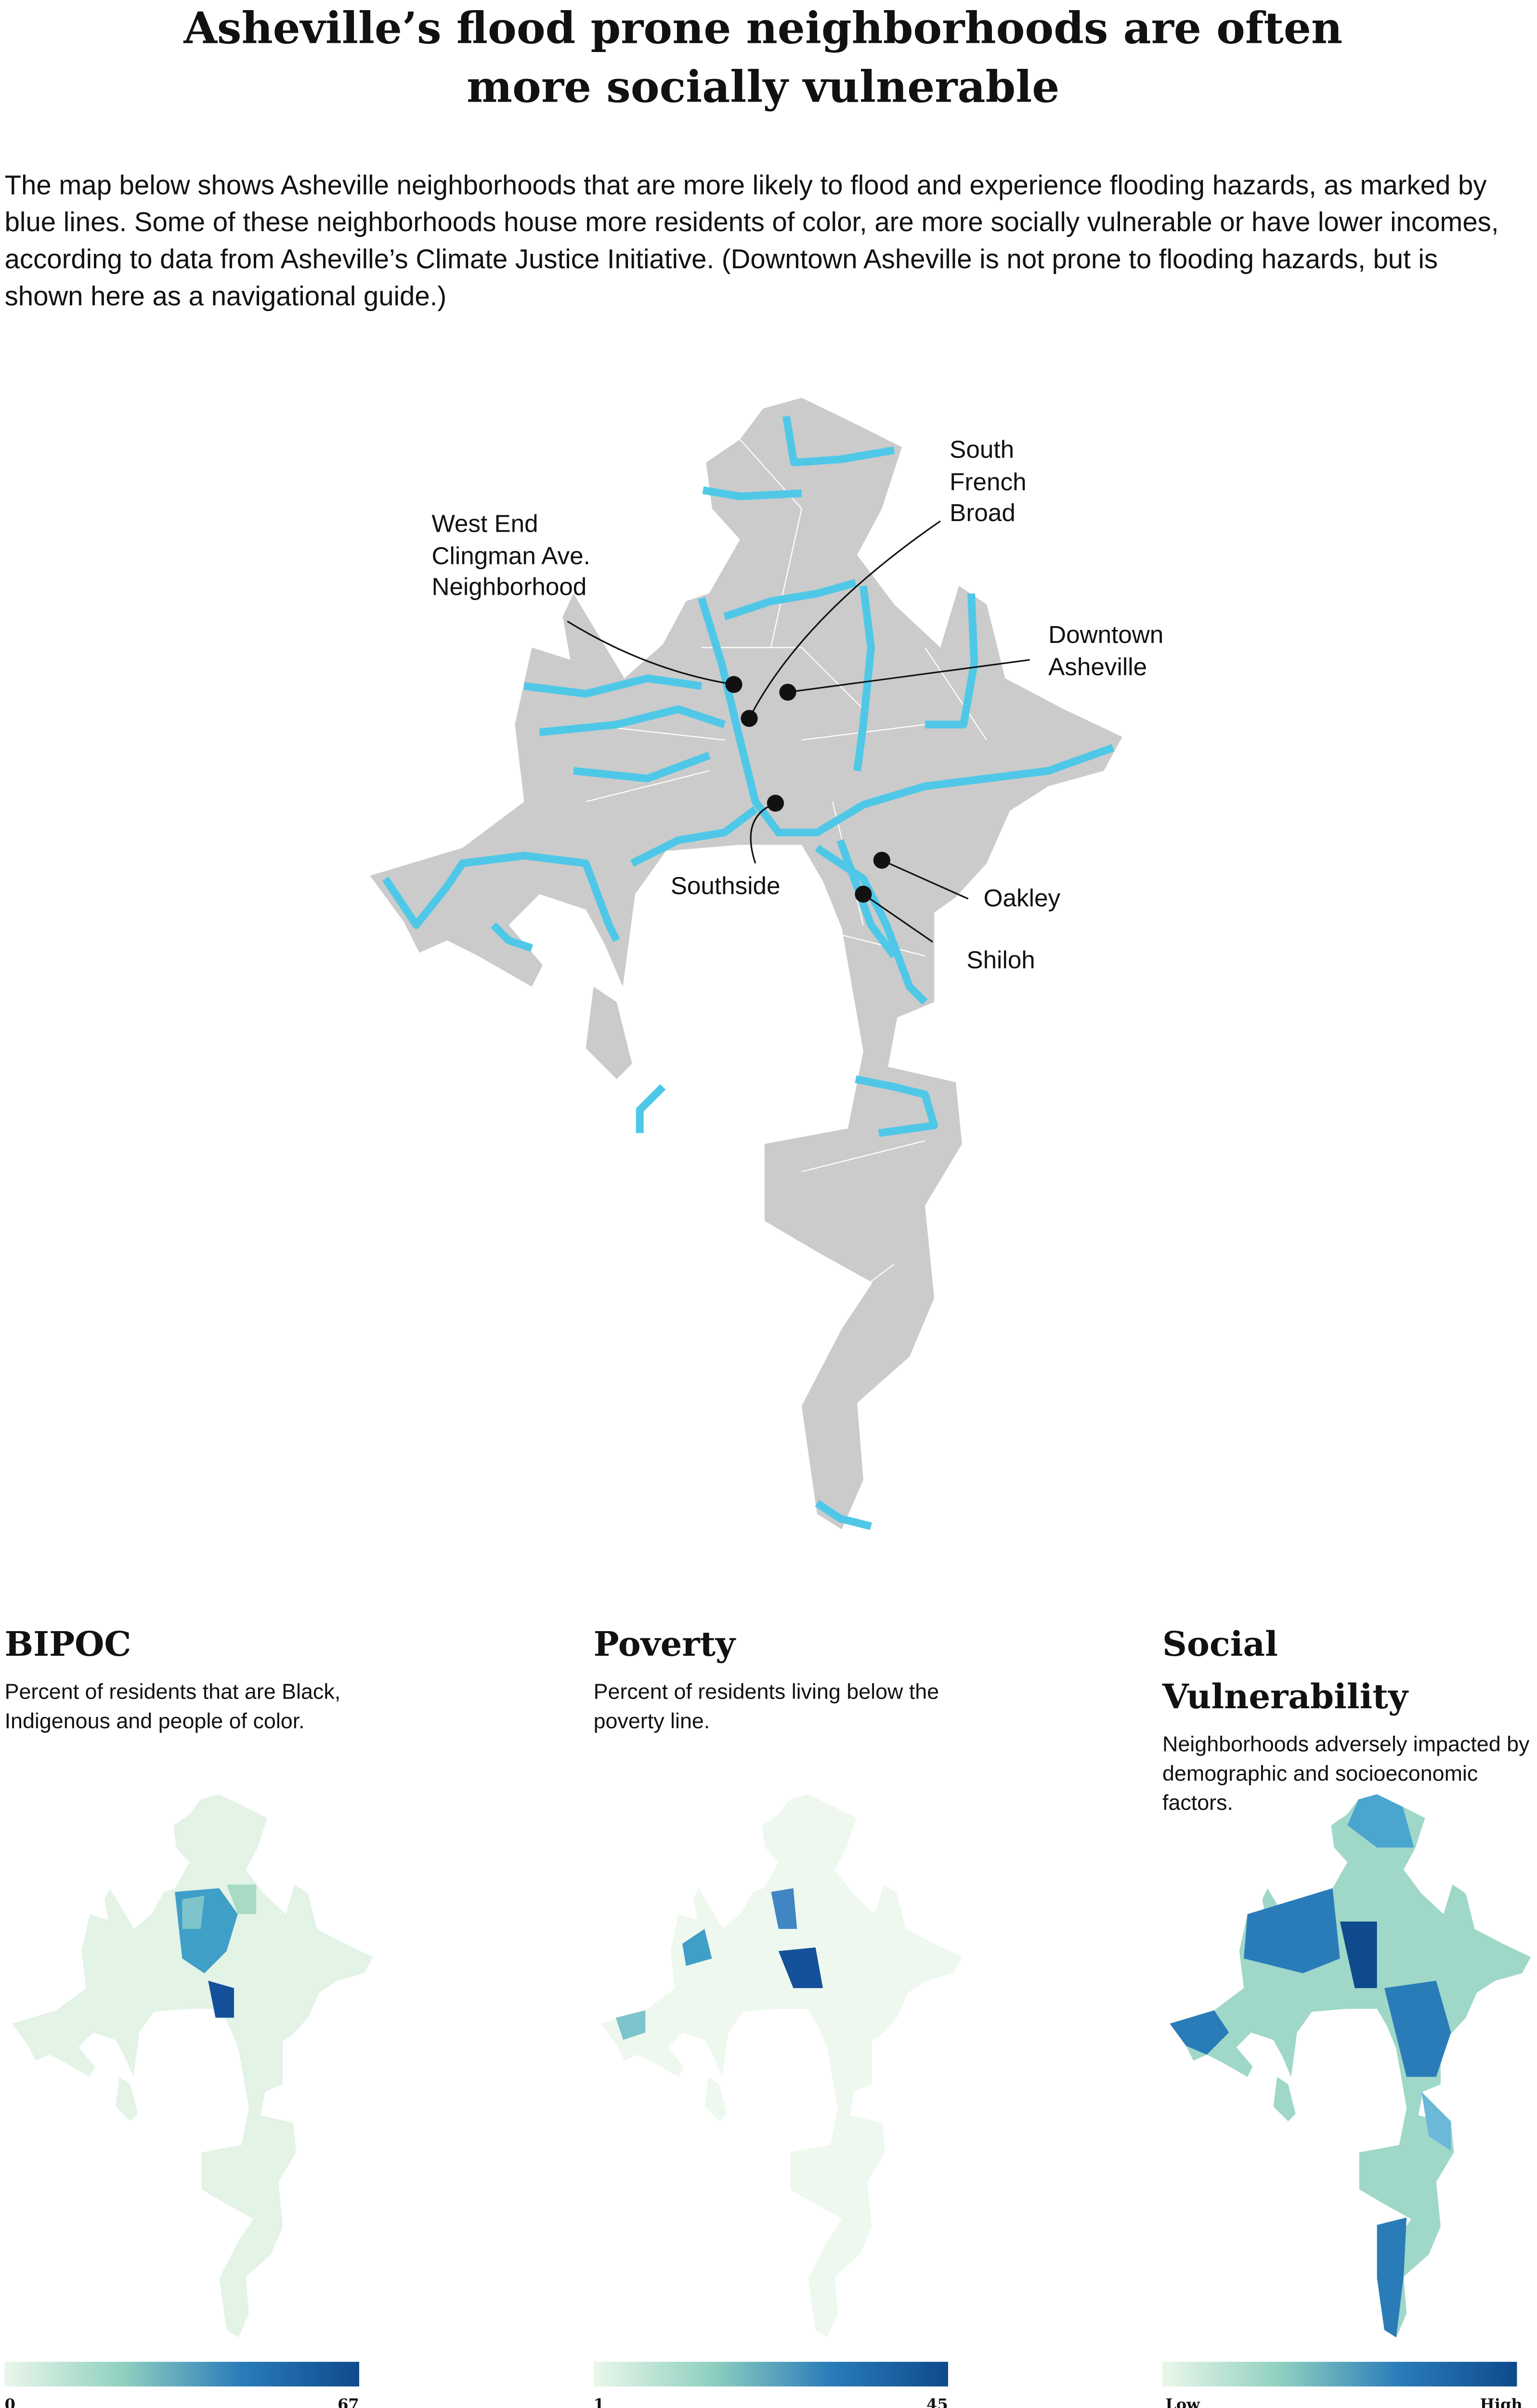 Image resolution: width=1537 pixels, height=2408 pixels. Describe the element at coordinates (937, 2402) in the screenshot. I see `legend-max: 45` at that location.